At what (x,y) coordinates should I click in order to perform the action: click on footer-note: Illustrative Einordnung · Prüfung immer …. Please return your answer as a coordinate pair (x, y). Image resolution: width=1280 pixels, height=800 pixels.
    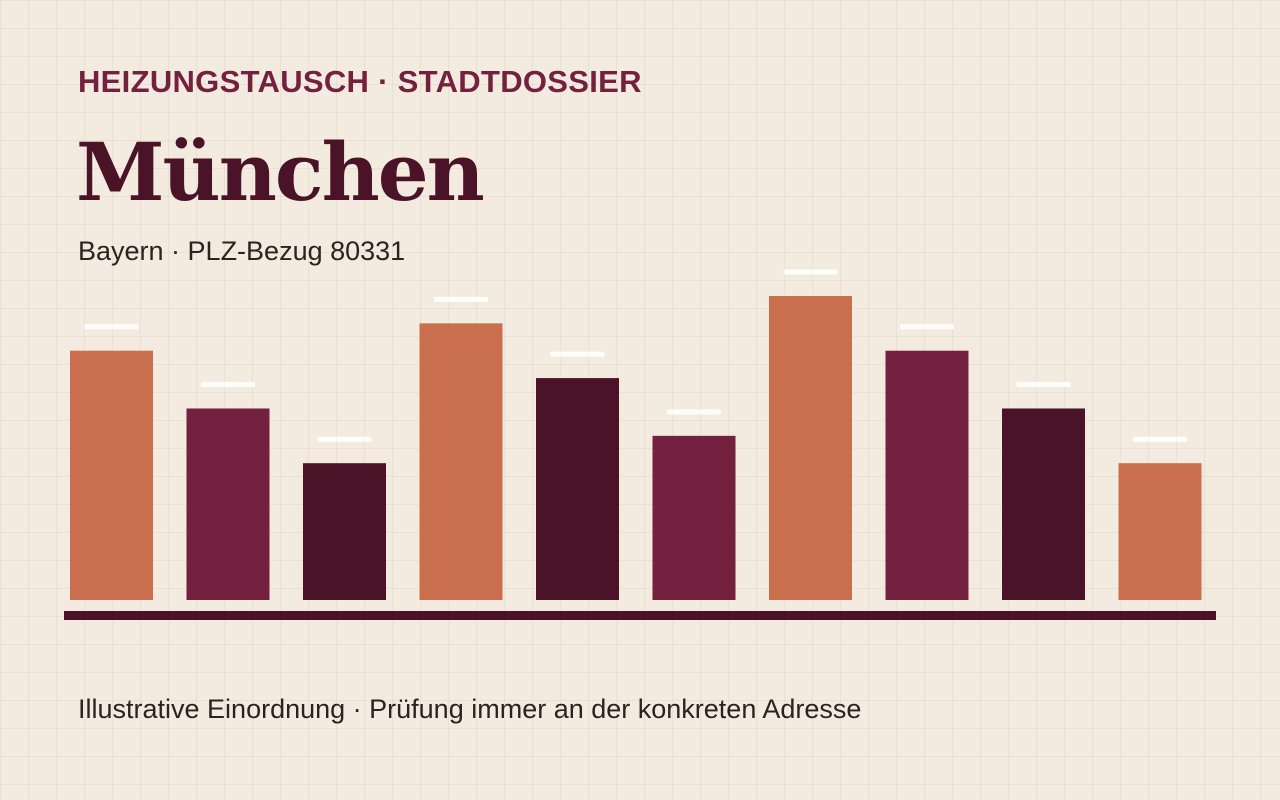
    Looking at the image, I should click on (470, 709).